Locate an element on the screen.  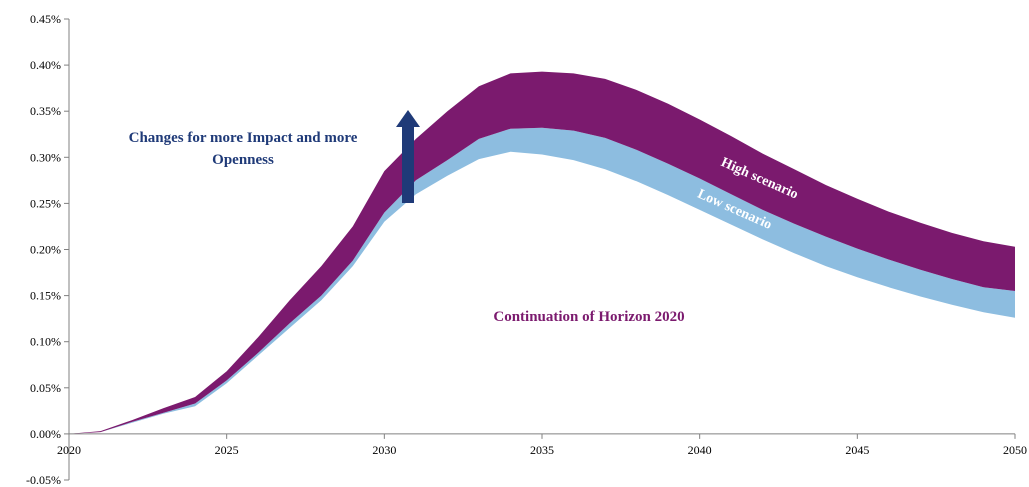
y-tick-label: 0.20% is located at coordinates (45, 250).